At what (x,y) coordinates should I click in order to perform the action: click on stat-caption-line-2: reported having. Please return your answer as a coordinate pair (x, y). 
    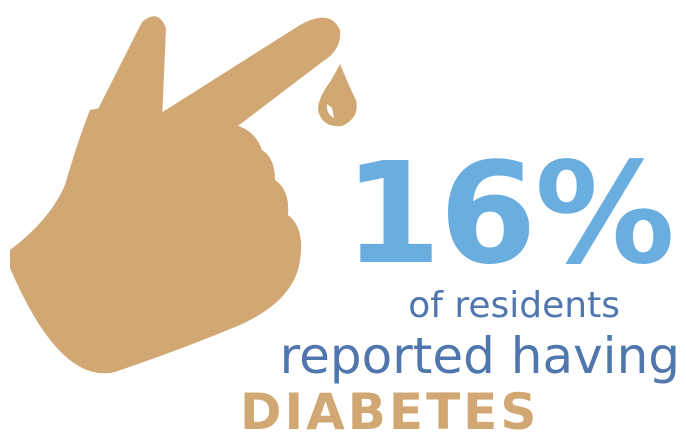
    Looking at the image, I should click on (479, 356).